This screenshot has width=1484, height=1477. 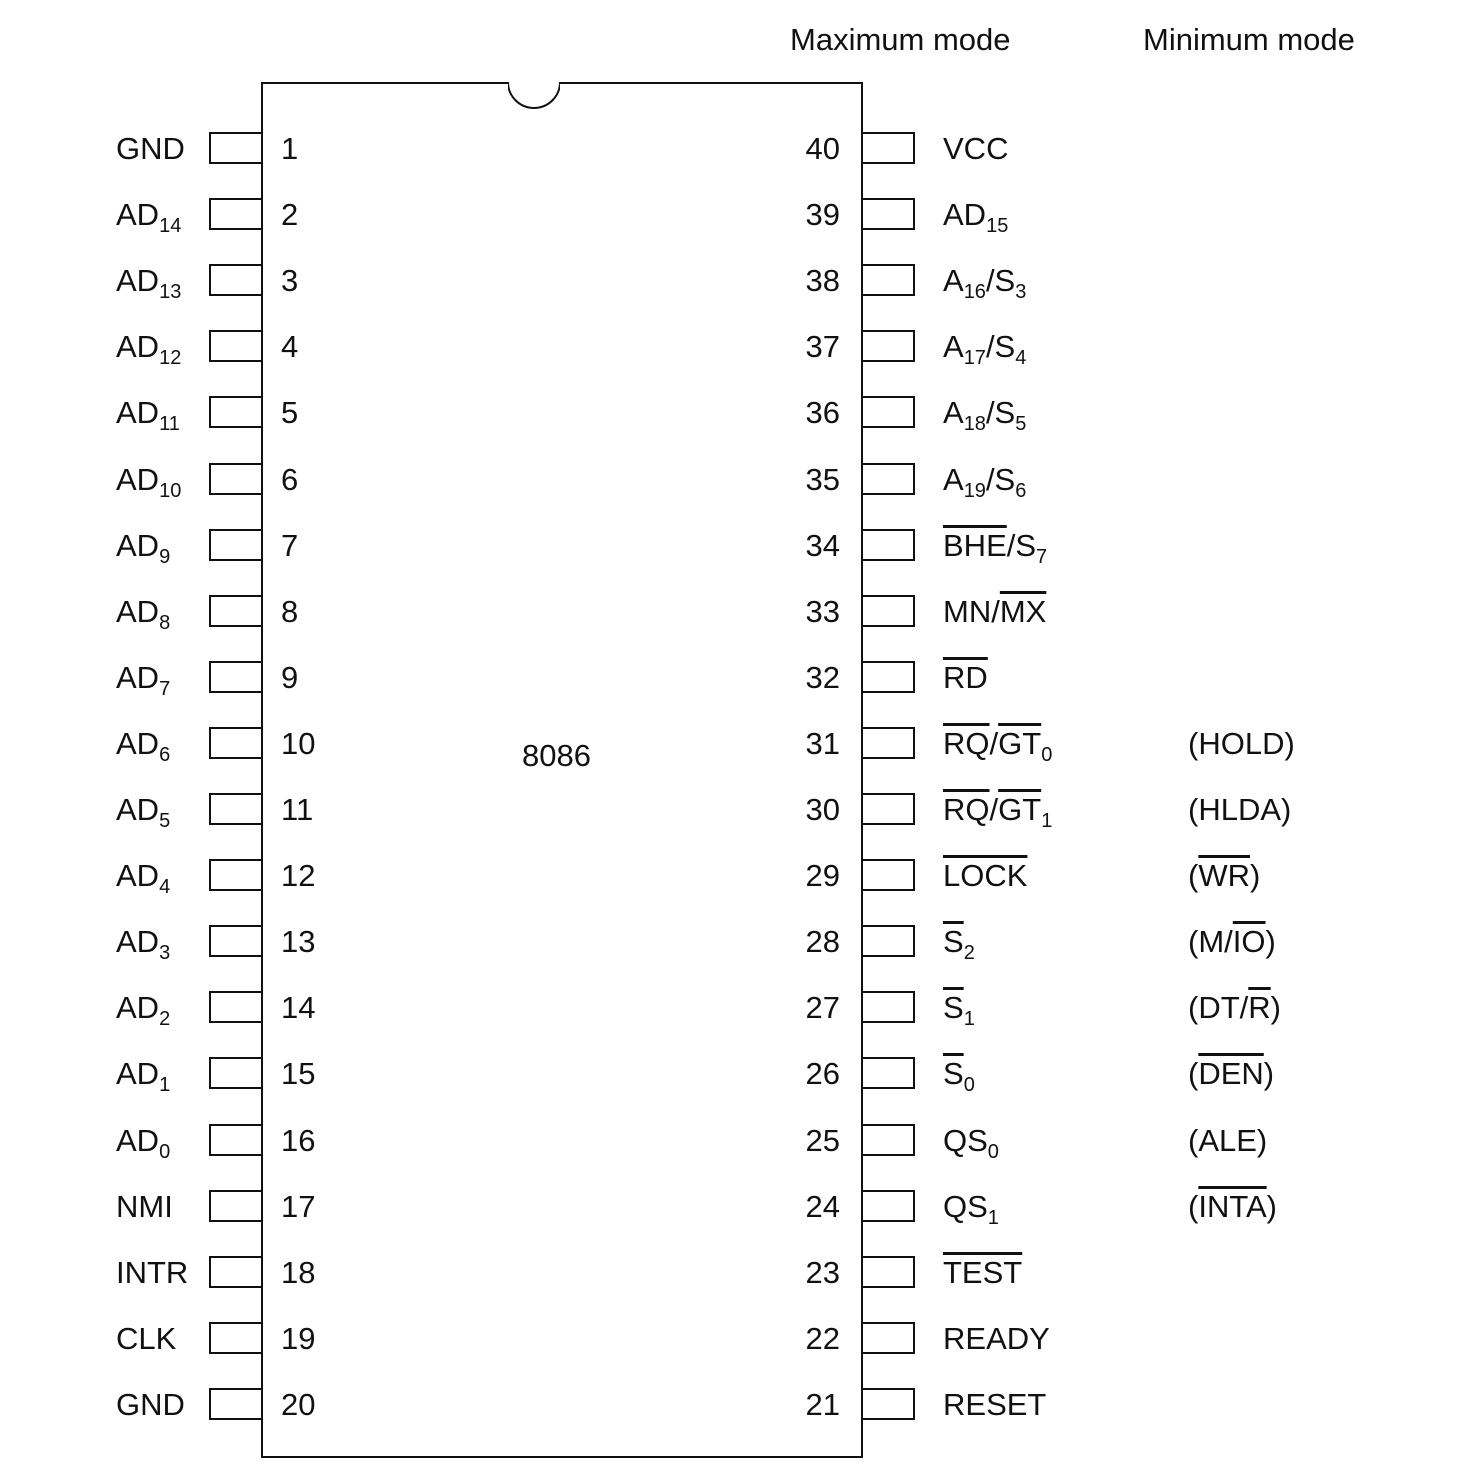 I want to click on pin-7-lead, so click(x=235, y=544).